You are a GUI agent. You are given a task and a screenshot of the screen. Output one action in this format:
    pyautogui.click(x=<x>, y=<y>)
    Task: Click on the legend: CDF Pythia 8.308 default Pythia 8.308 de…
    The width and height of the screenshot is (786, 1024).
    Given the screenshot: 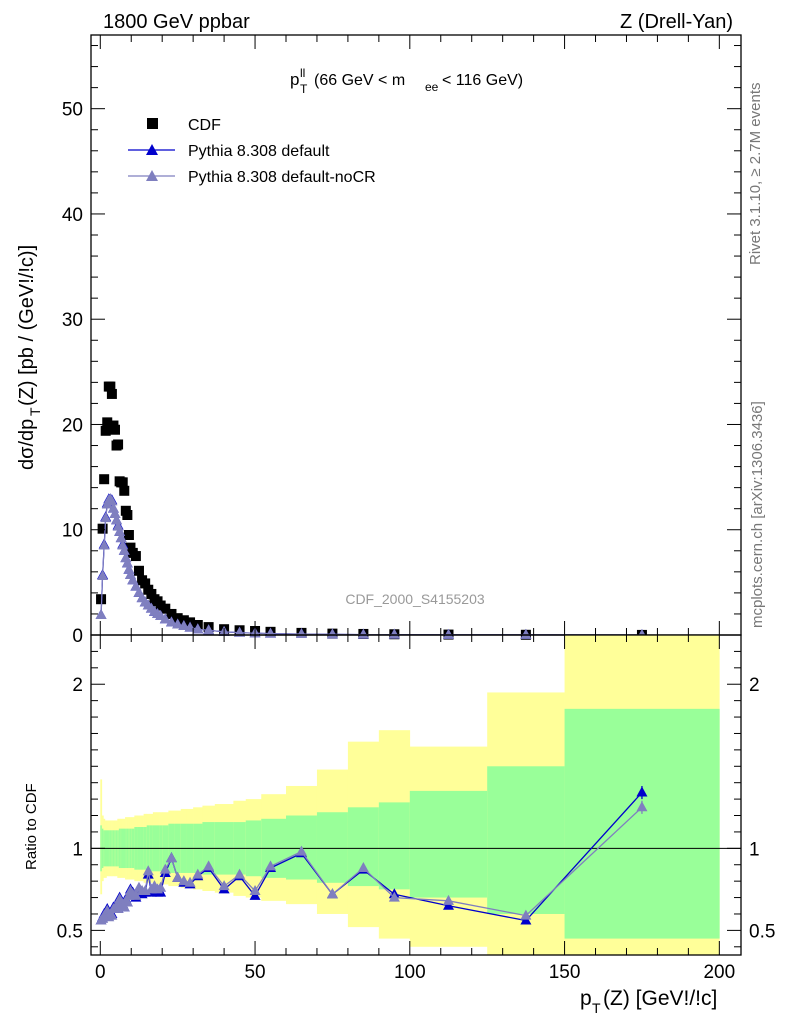 What is the action you would take?
    pyautogui.click(x=252, y=151)
    